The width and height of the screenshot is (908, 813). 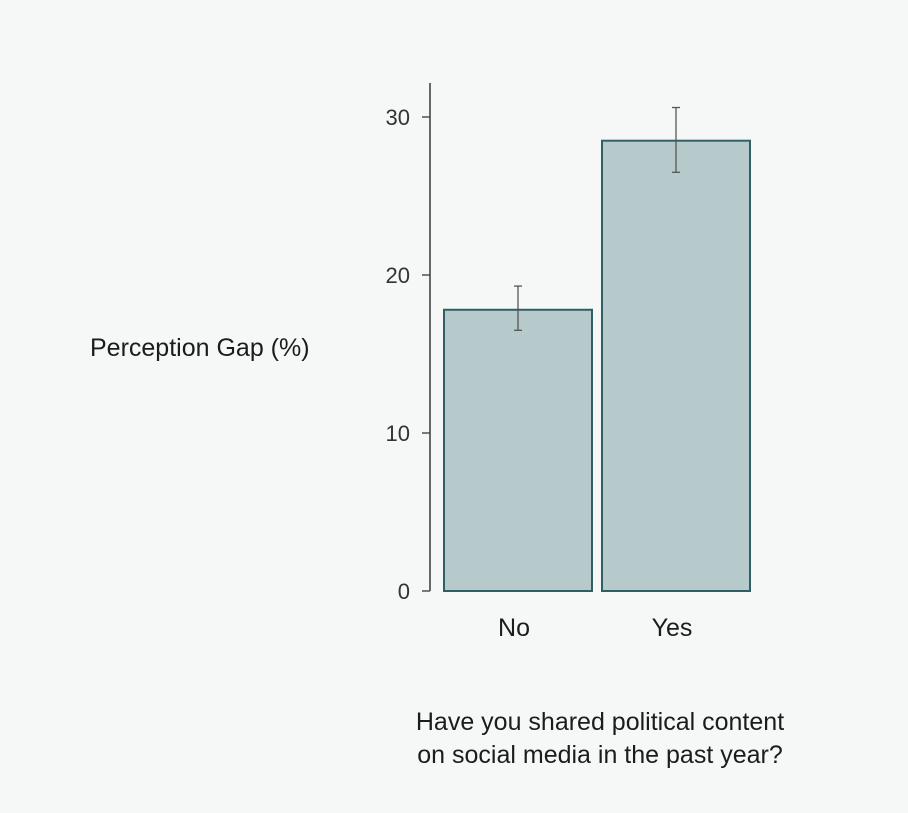 What do you see at coordinates (200, 348) in the screenshot?
I see `y-axis-label: Perception Gap (%)` at bounding box center [200, 348].